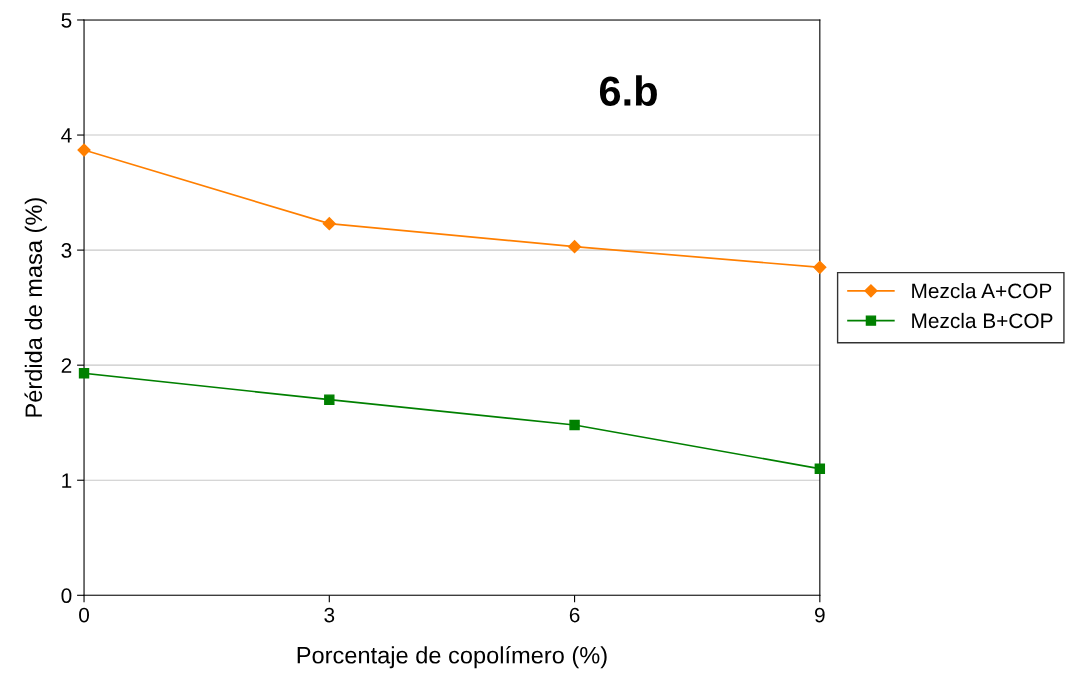 The width and height of the screenshot is (1083, 689). Describe the element at coordinates (66, 250) in the screenshot. I see `y-tick-label: 3` at that location.